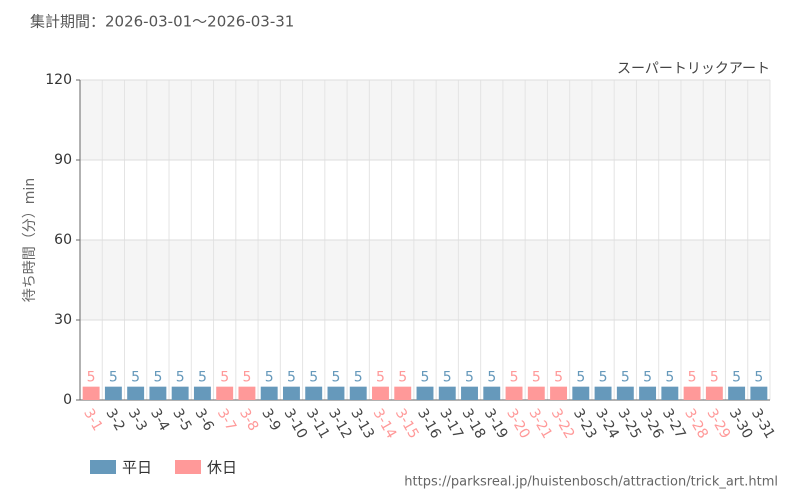 This screenshot has height=500, width=800. I want to click on y-tick-label: 90, so click(63, 160).